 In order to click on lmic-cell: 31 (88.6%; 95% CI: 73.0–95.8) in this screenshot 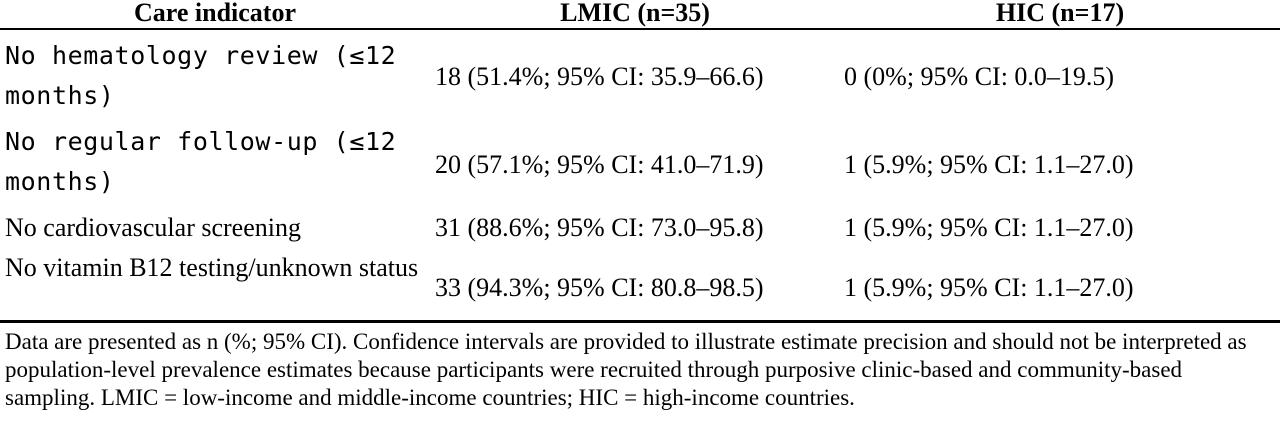, I will do `click(599, 227)`.